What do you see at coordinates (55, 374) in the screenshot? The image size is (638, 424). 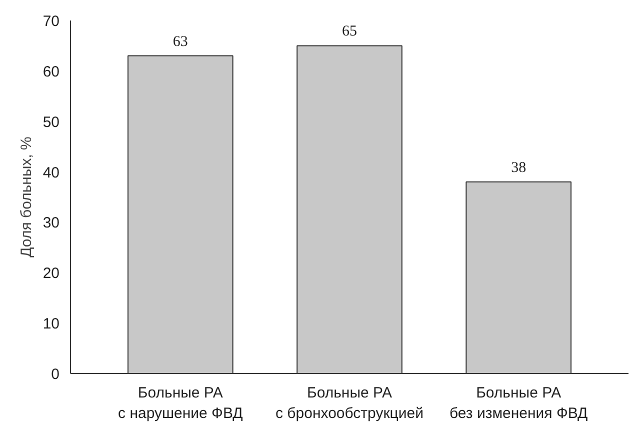 I see `y-tick-label: 0` at bounding box center [55, 374].